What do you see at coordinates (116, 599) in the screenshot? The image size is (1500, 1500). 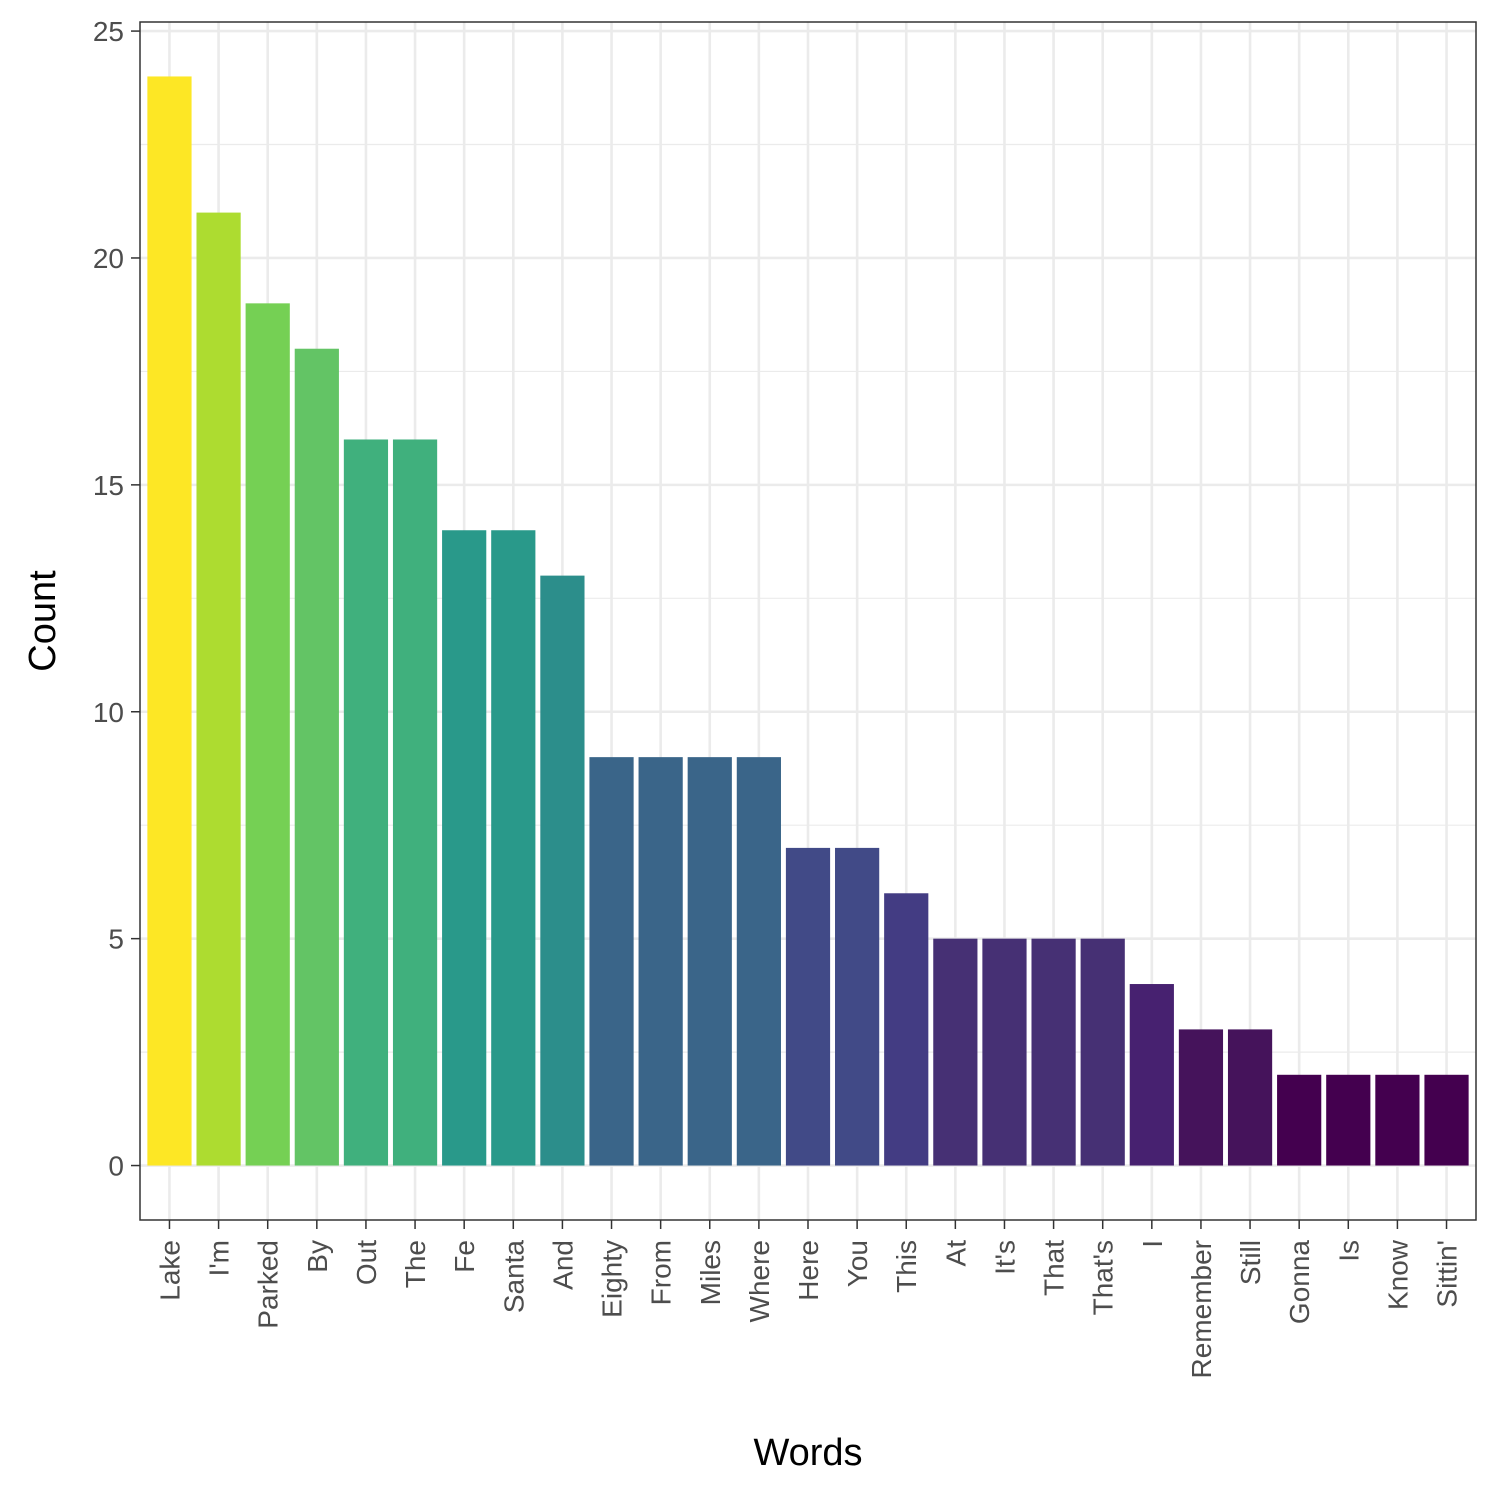 I see `y-axis: 0 5 10 15 20 25` at bounding box center [116, 599].